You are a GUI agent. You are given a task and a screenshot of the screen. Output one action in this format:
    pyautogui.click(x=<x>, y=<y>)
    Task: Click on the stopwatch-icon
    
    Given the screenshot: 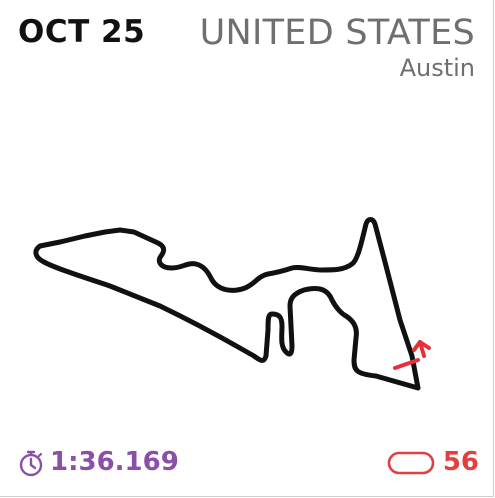 What is the action you would take?
    pyautogui.click(x=31, y=463)
    